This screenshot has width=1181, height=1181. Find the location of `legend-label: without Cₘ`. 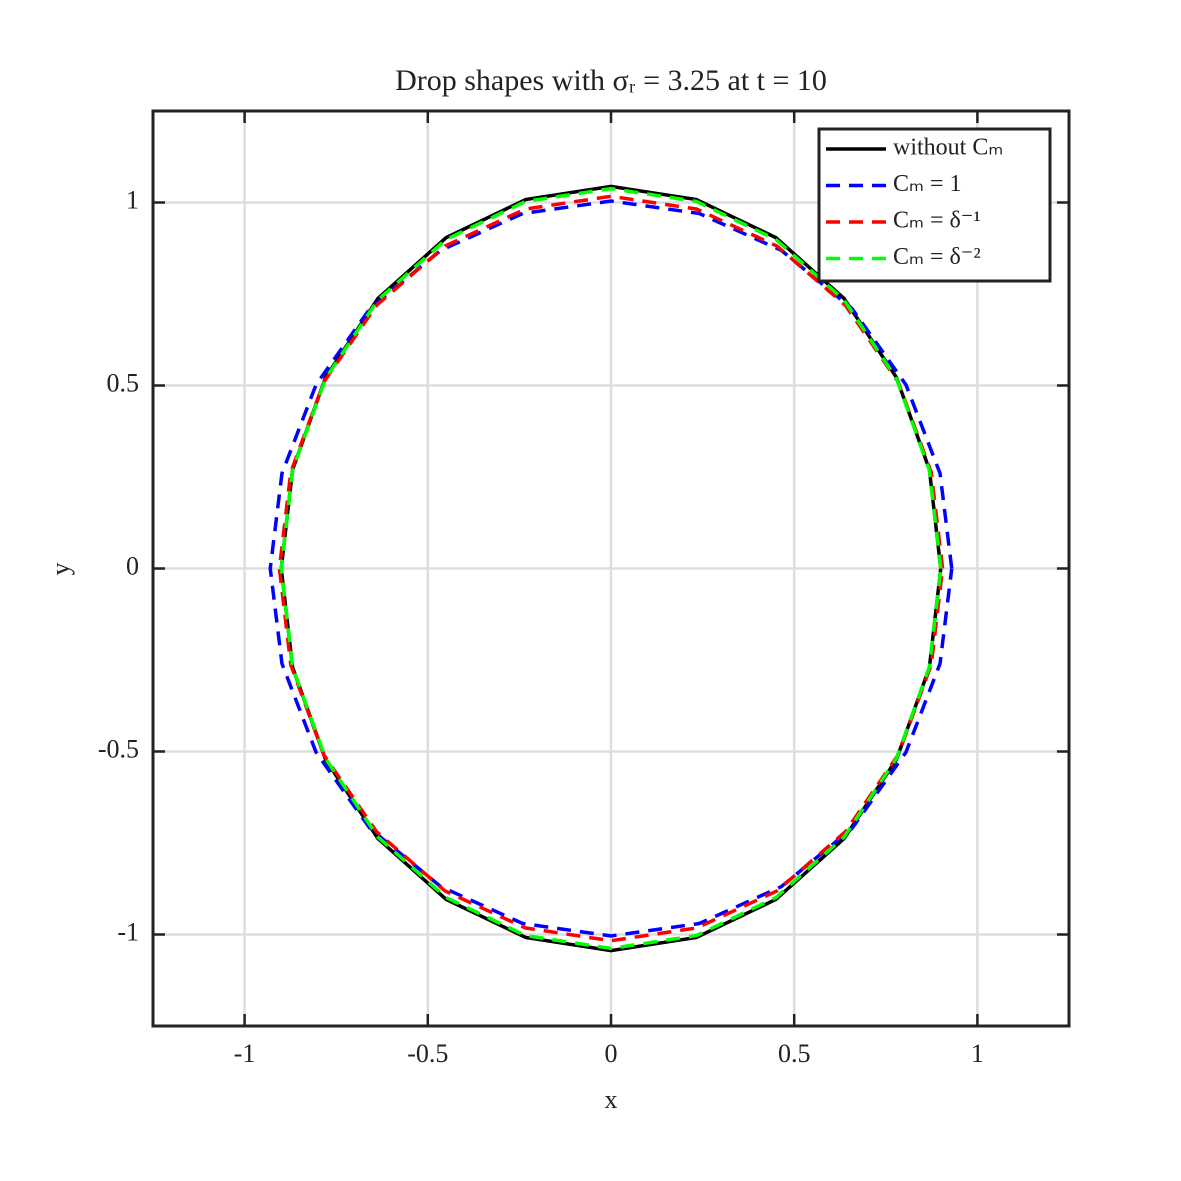

legend-label: without Cₘ is located at coordinates (948, 148).